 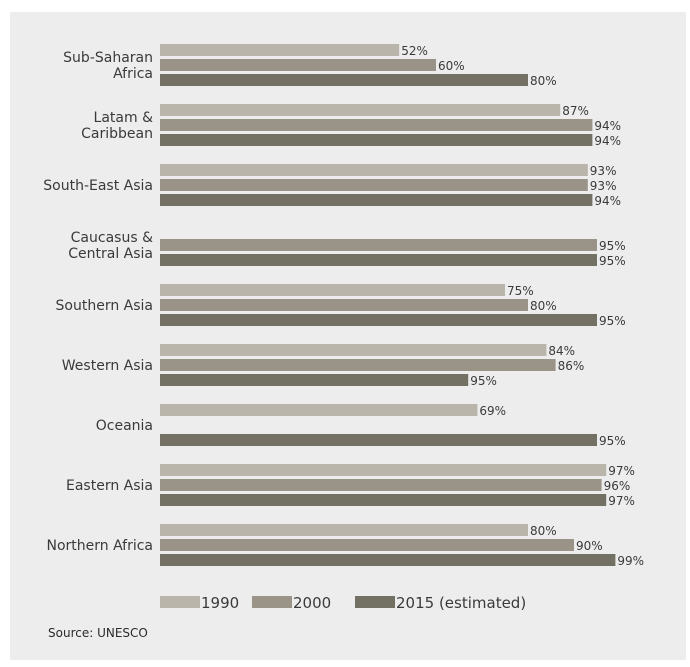 What do you see at coordinates (414, 51) in the screenshot?
I see `value-label: 52%` at bounding box center [414, 51].